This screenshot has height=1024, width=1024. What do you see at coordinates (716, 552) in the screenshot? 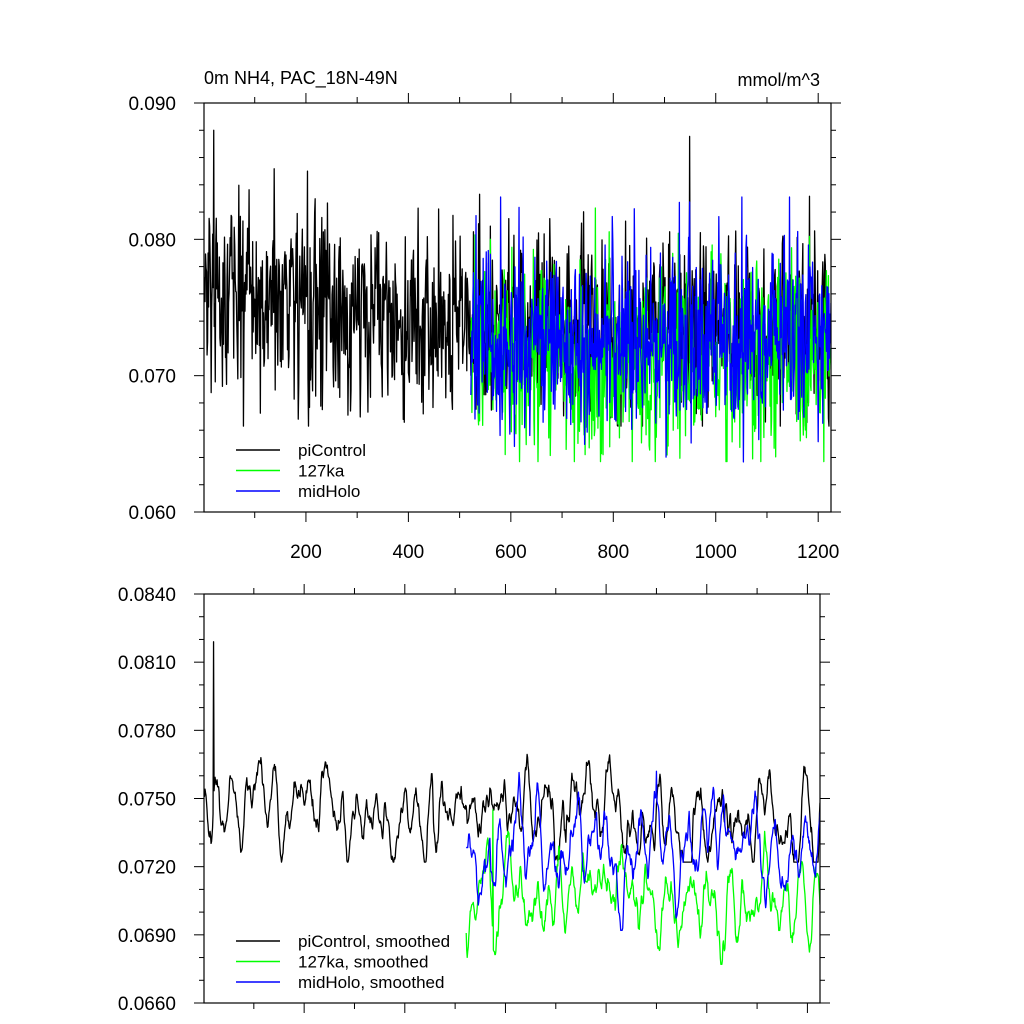
I see `top-x-tick-label: 1000` at bounding box center [716, 552].